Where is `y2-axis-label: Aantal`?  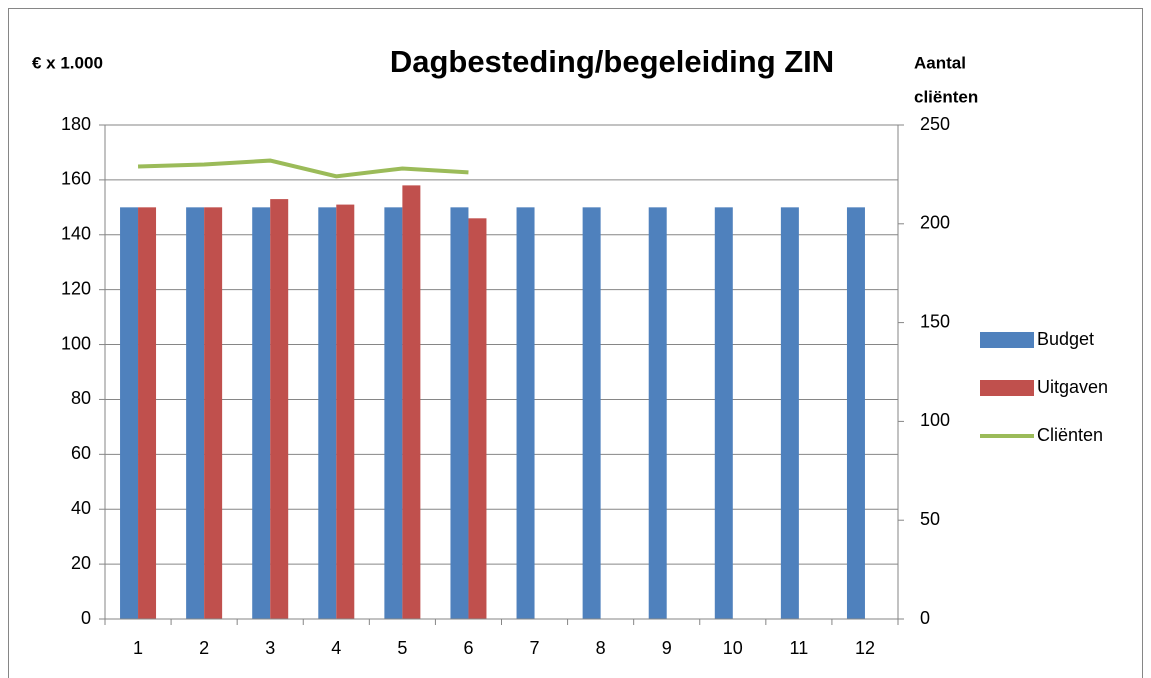
y2-axis-label: Aantal is located at coordinates (940, 62).